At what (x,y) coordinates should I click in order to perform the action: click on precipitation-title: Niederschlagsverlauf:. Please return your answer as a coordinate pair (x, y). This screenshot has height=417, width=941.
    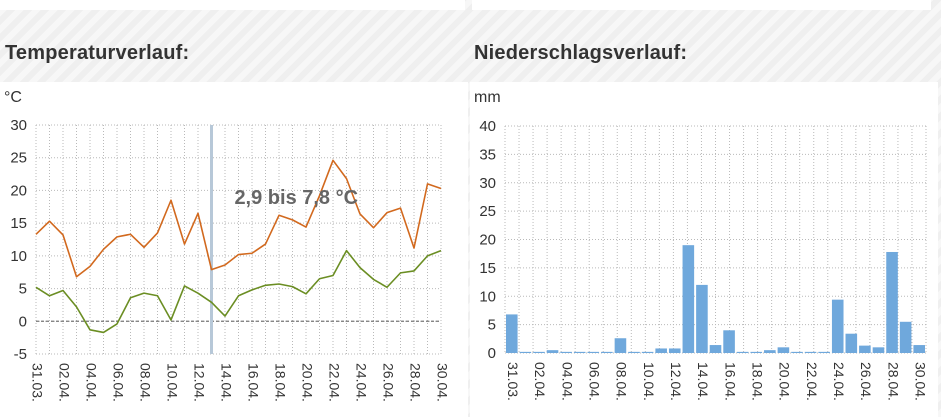
    Looking at the image, I should click on (581, 53).